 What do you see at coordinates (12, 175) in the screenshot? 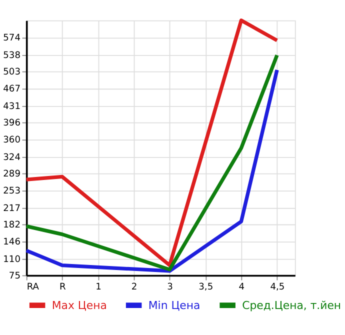
I see `y-tick-label: 289` at bounding box center [12, 175].